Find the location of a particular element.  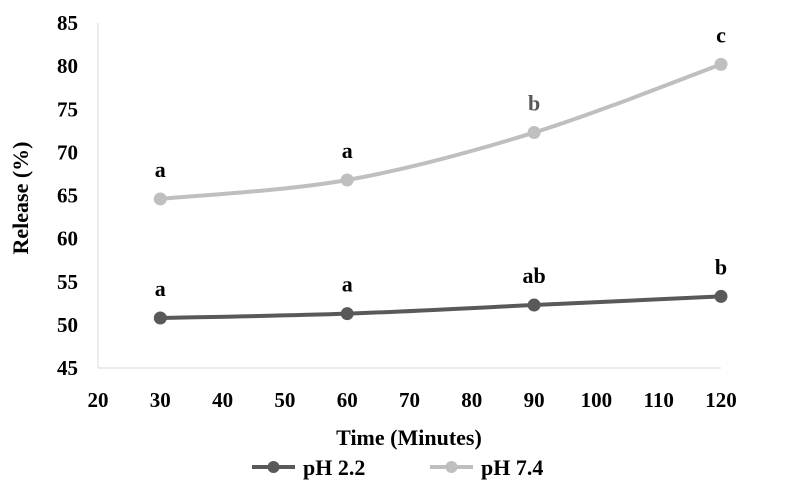

y-tick-label: 55 is located at coordinates (67, 282).